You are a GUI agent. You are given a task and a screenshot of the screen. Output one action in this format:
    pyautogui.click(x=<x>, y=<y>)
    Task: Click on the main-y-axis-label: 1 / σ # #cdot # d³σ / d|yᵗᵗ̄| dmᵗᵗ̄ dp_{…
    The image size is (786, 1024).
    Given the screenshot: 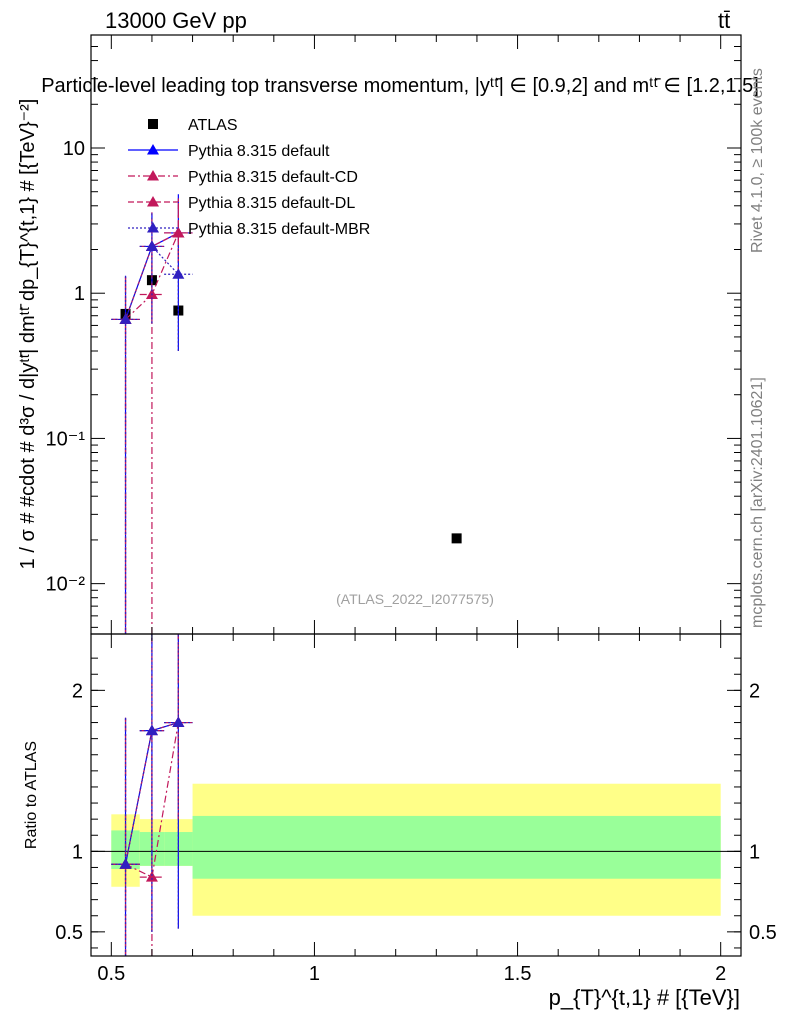 What is the action you would take?
    pyautogui.click(x=28, y=334)
    